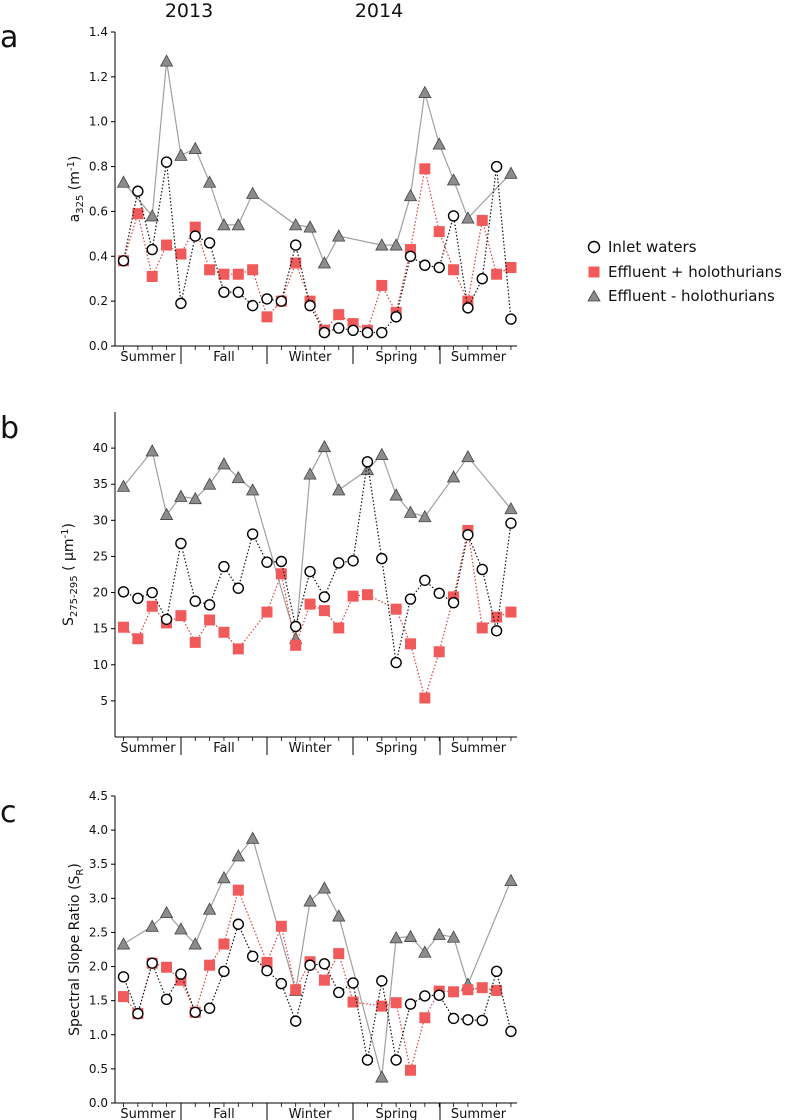 The width and height of the screenshot is (785, 1120). What do you see at coordinates (75, 865) in the screenshot?
I see `y-axis-label-unit: )` at bounding box center [75, 865].